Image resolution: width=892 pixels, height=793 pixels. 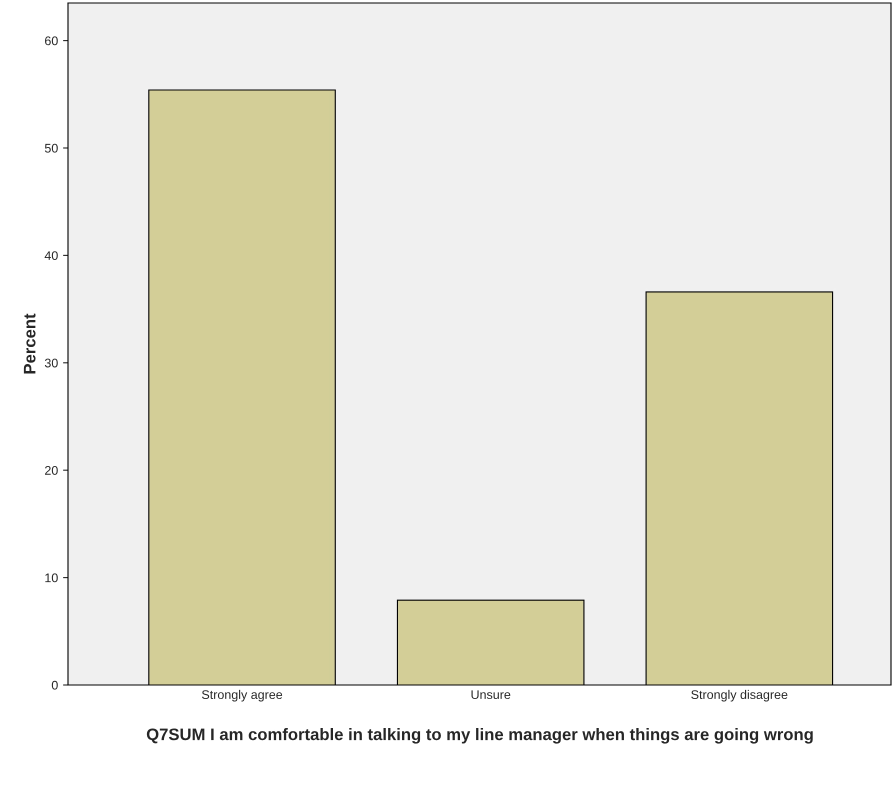 I want to click on y-tick-label: 40, so click(x=51, y=255).